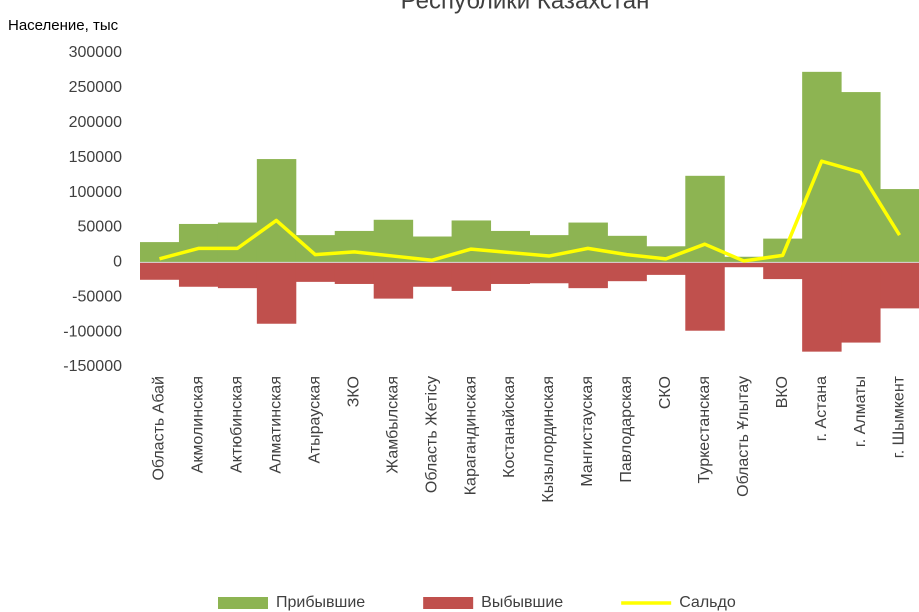 The image size is (919, 612). What do you see at coordinates (470, 435) in the screenshot?
I see `x-tick-label: Карагандинская` at bounding box center [470, 435].